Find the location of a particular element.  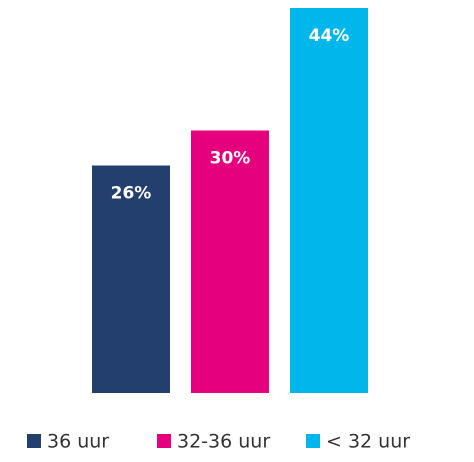

value-label: 30% is located at coordinates (230, 159).